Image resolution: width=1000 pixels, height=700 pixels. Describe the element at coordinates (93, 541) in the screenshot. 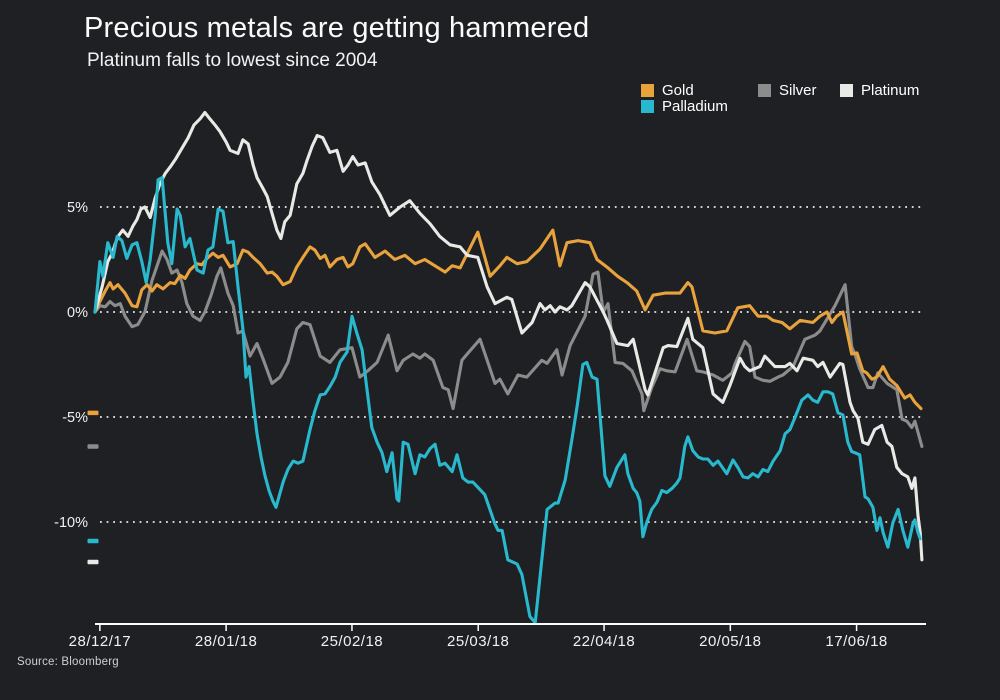

I see `latest-value-marker-palladium` at that location.